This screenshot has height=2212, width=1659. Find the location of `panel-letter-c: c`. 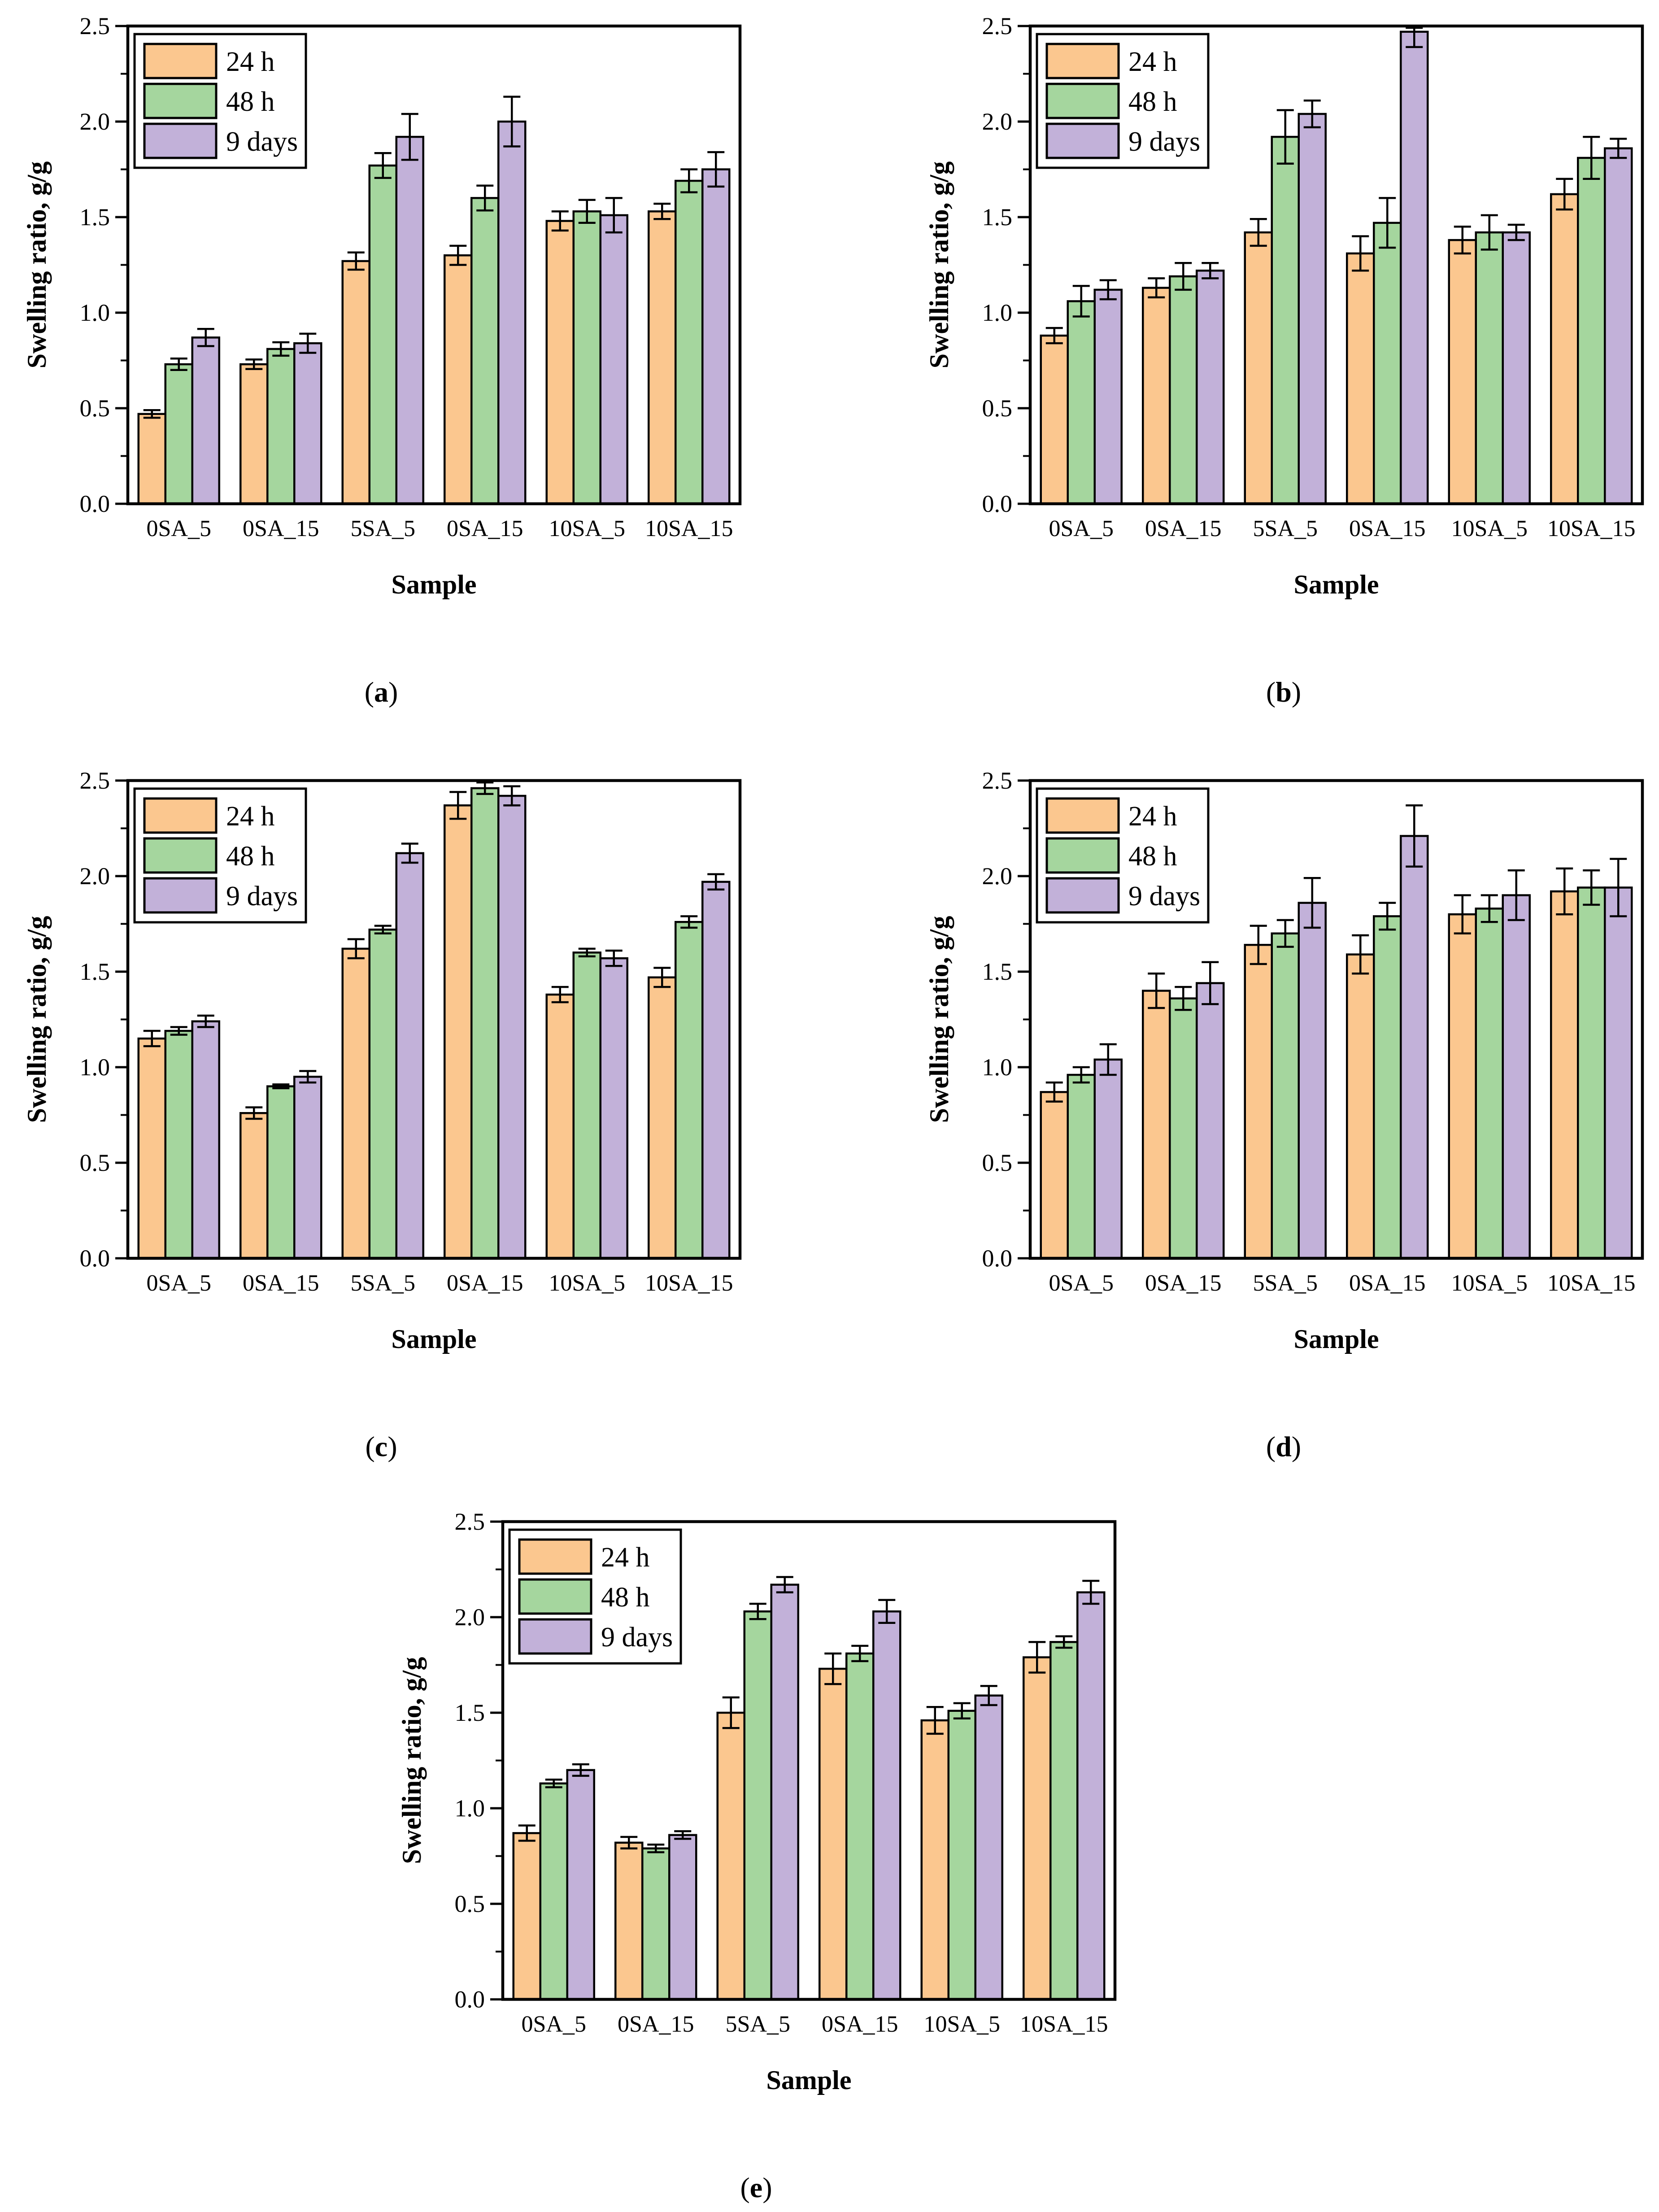

panel-letter-c: c is located at coordinates (381, 1446).